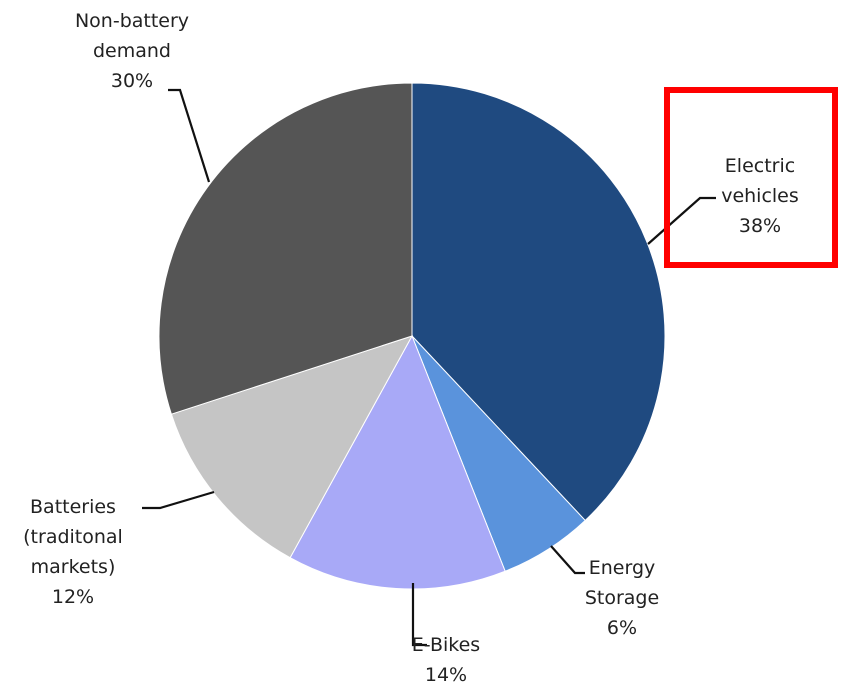 Image resolution: width=848 pixels, height=688 pixels. What do you see at coordinates (178, 500) in the screenshot?
I see `leader-line-batteries-traditonal-markets` at bounding box center [178, 500].